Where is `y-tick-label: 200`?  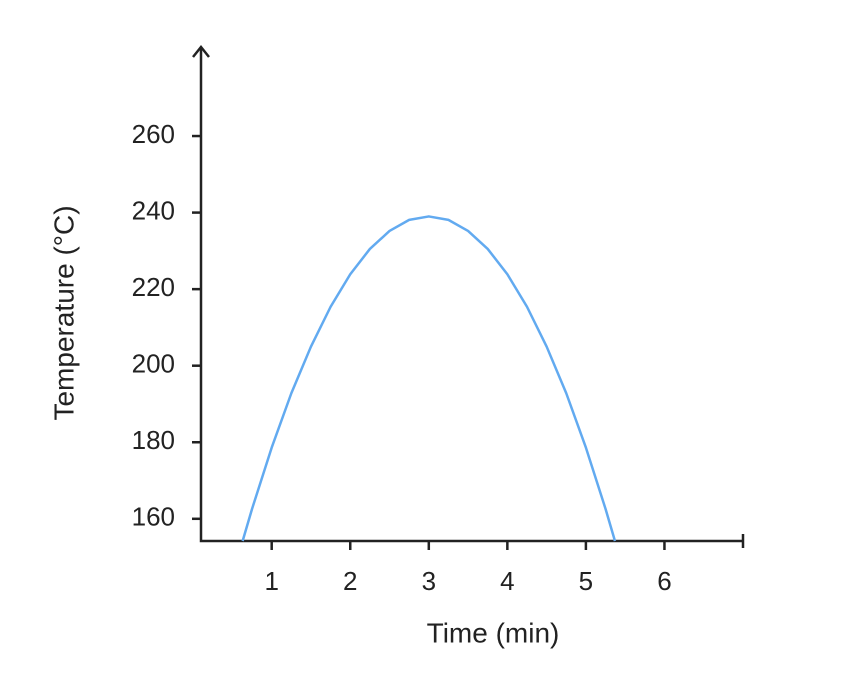 y-tick-label: 200 is located at coordinates (153, 364).